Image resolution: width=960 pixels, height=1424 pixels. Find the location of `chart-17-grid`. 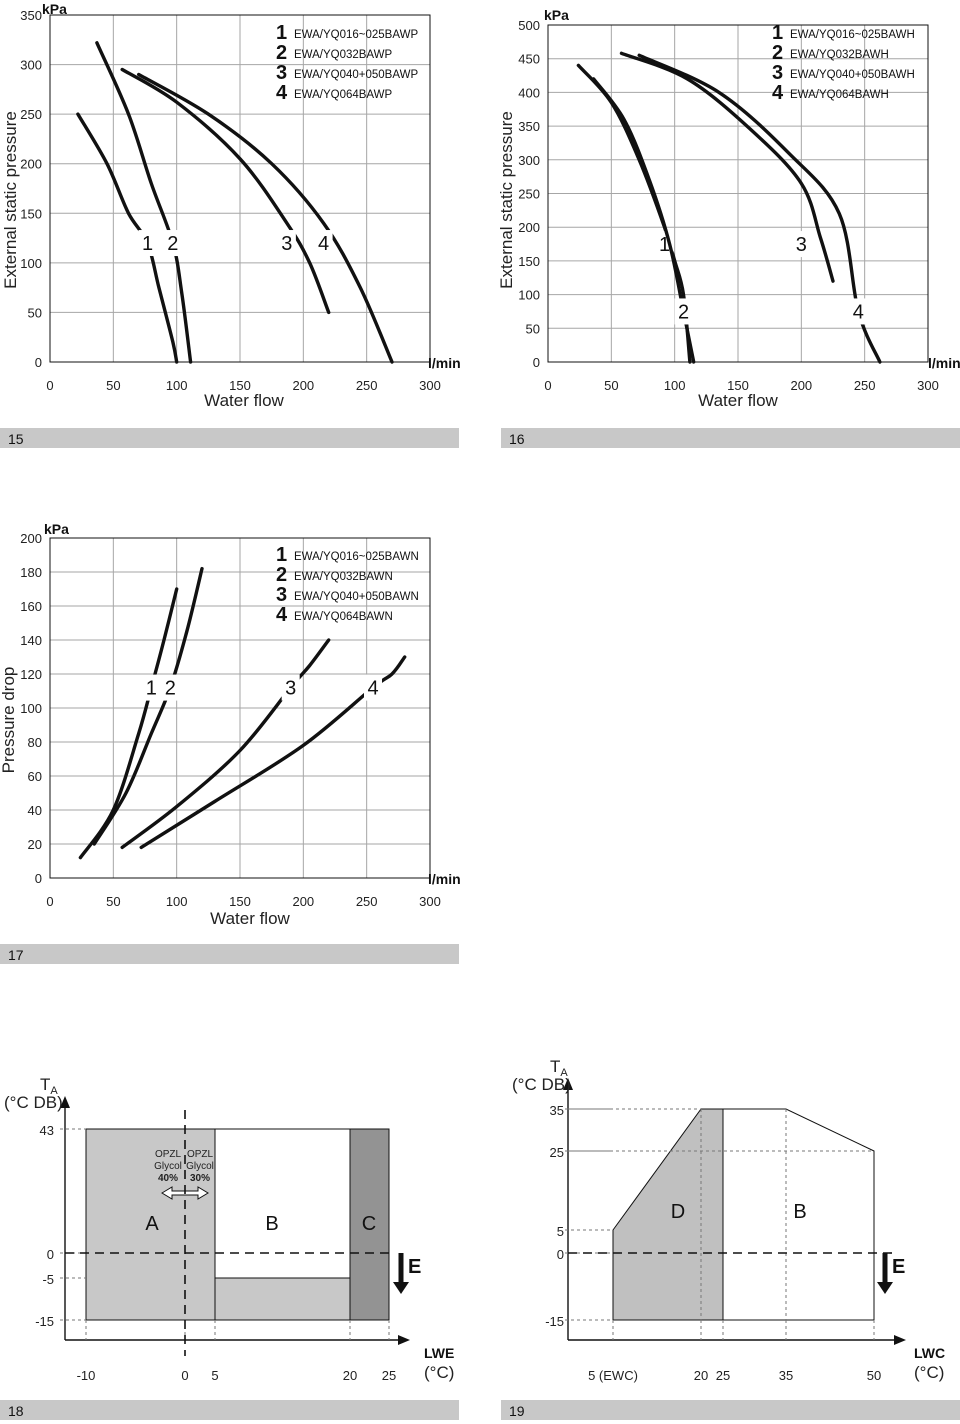

chart-17-grid is located at coordinates (240, 708).